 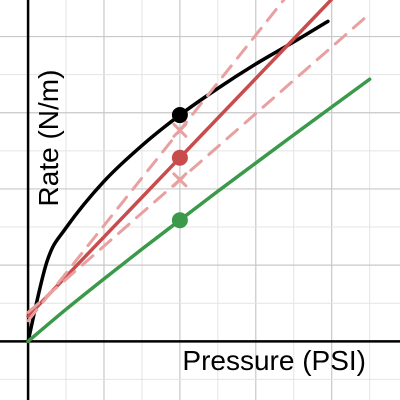 I want to click on x-axis-label: Pressure (PSI), so click(x=274, y=360).